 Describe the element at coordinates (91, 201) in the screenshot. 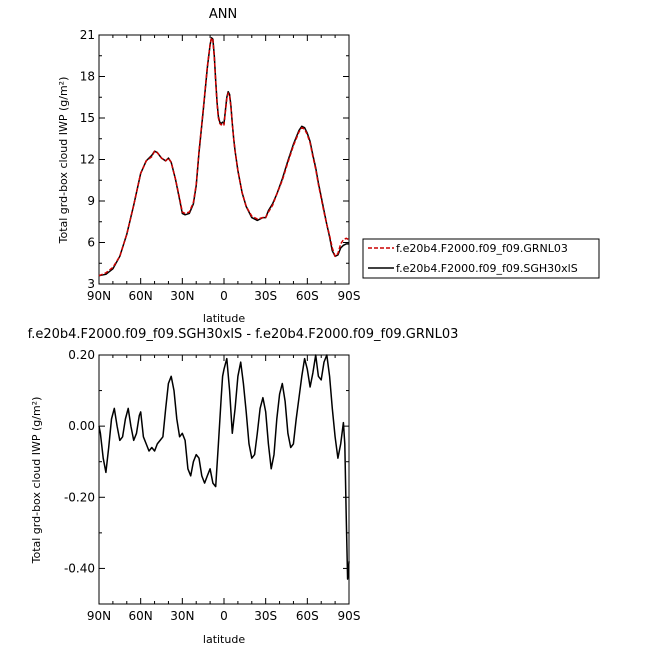

I see `top-y-tick-label: 9` at that location.